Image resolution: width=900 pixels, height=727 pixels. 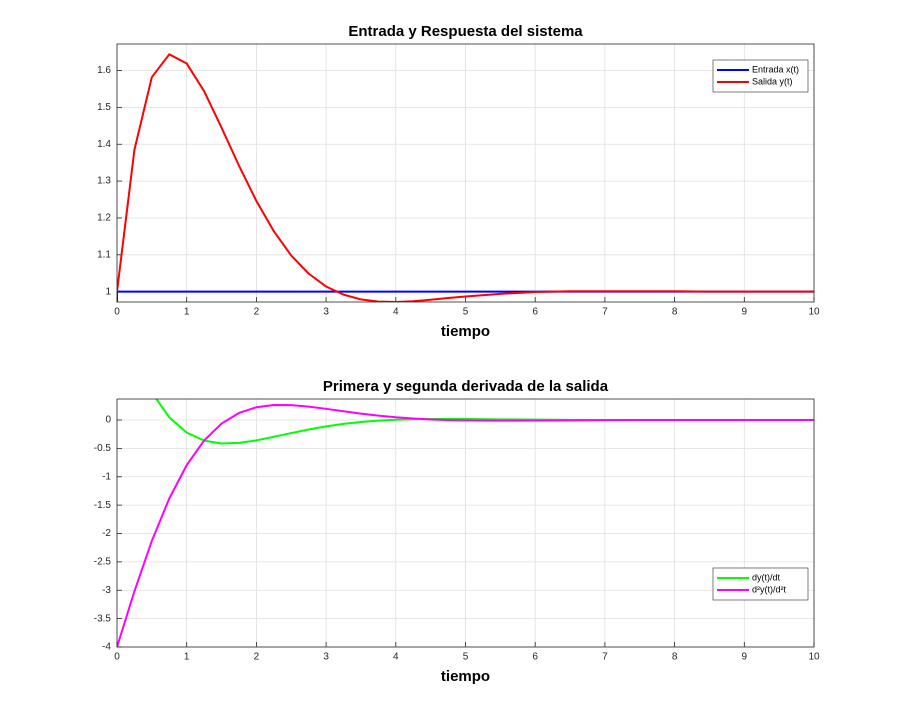 What do you see at coordinates (103, 505) in the screenshot?
I see `y-tick-label: -1.5` at bounding box center [103, 505].